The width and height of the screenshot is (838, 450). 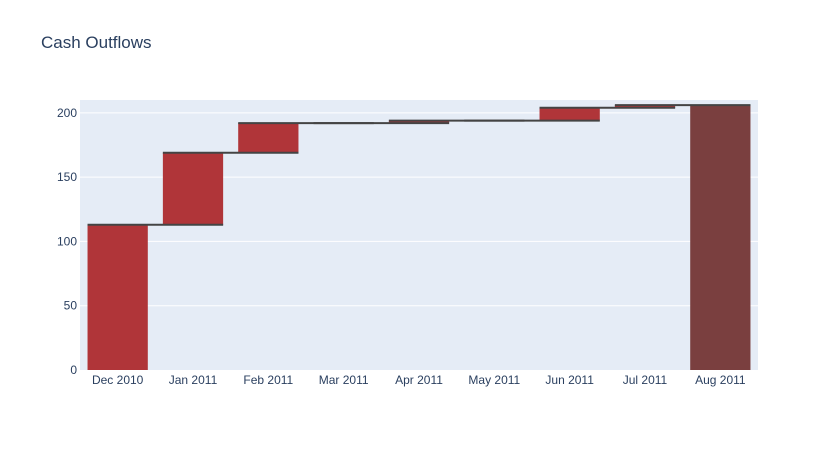 What do you see at coordinates (71, 306) in the screenshot?
I see `y-tick-label: 50` at bounding box center [71, 306].